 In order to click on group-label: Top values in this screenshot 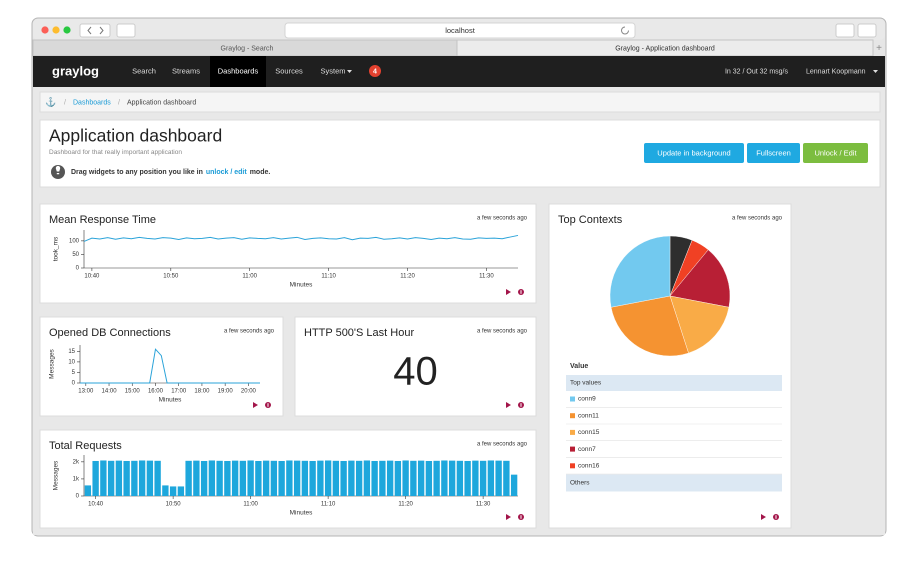, I will do `click(586, 383)`.